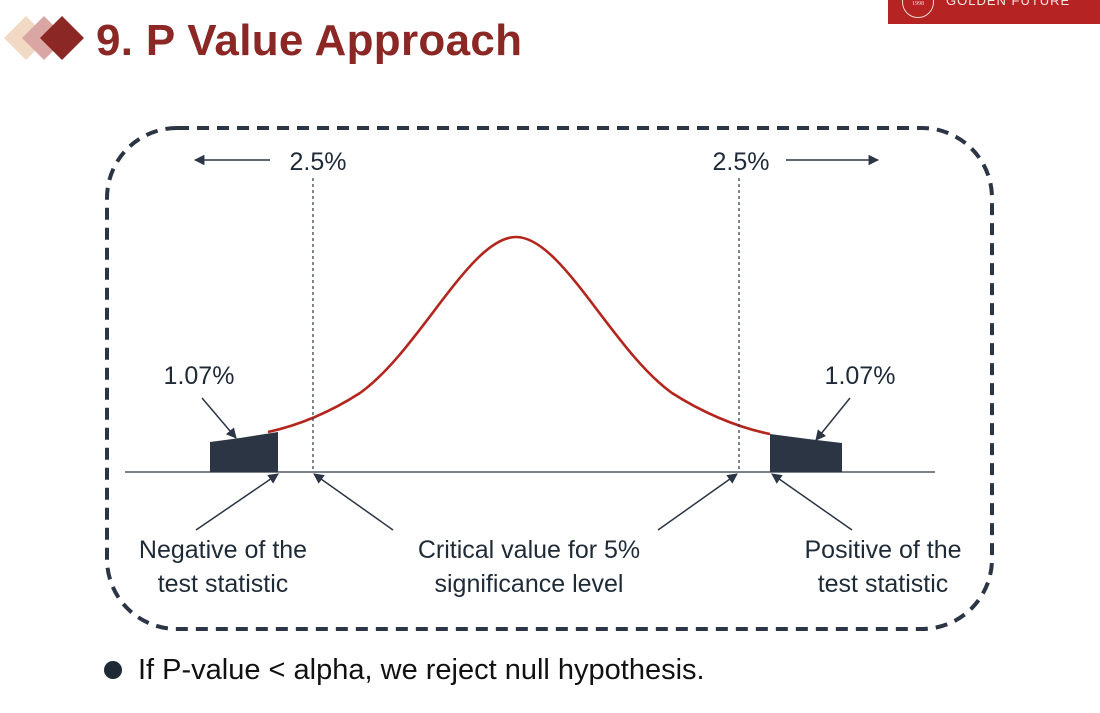 This screenshot has height=713, width=1100. What do you see at coordinates (883, 584) in the screenshot?
I see `positive-stat-label-line2: test statistic` at bounding box center [883, 584].